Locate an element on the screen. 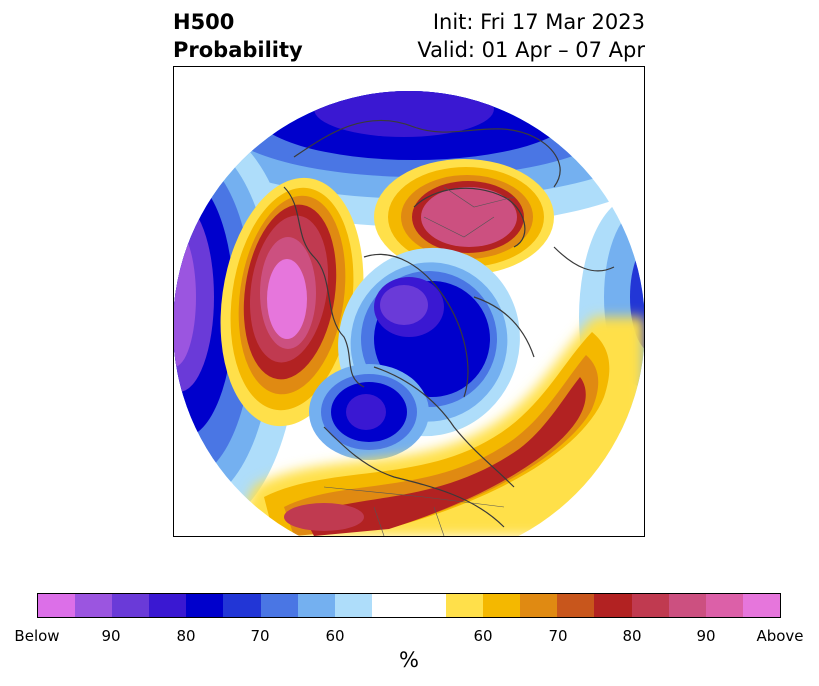 This screenshot has width=819, height=686. tick-label: Above is located at coordinates (780, 636).